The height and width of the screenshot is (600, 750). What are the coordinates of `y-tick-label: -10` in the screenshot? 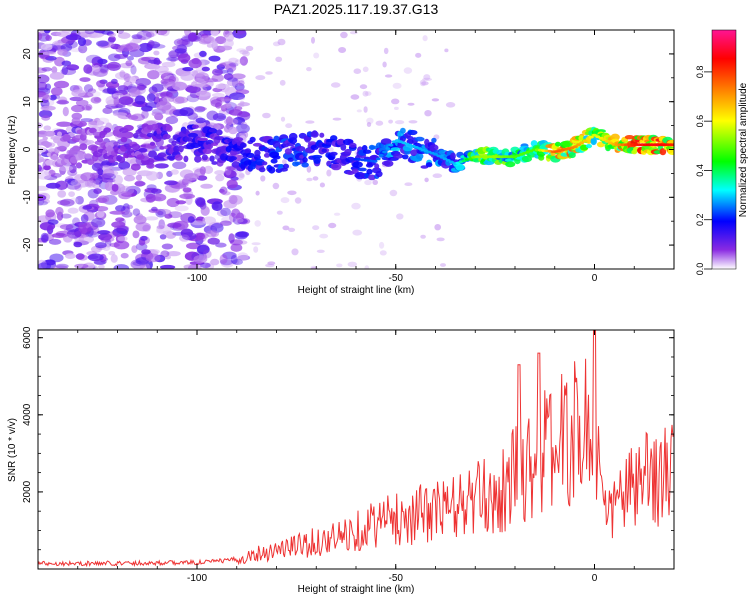 It's located at (27, 197).